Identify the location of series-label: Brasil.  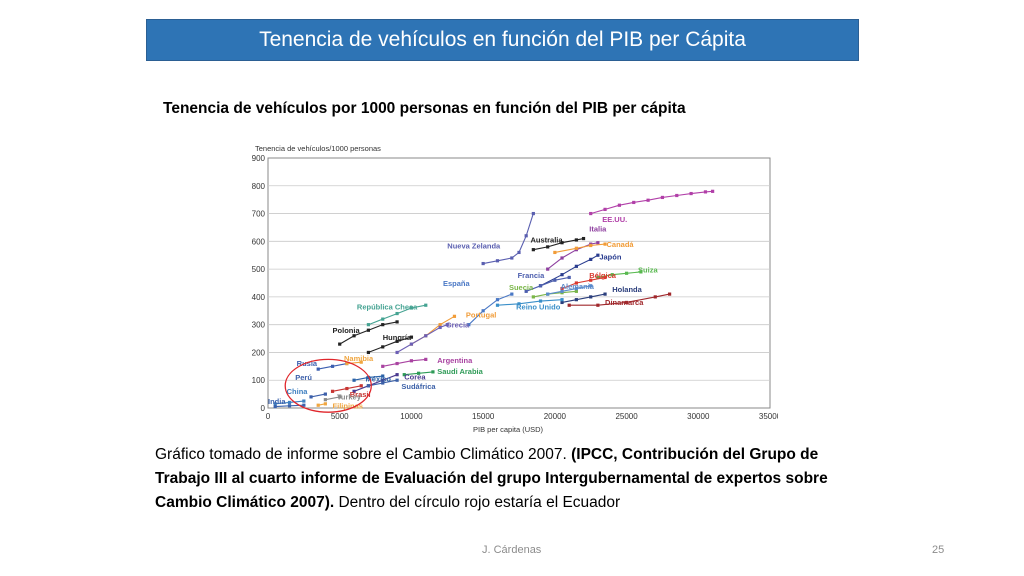
(360, 394).